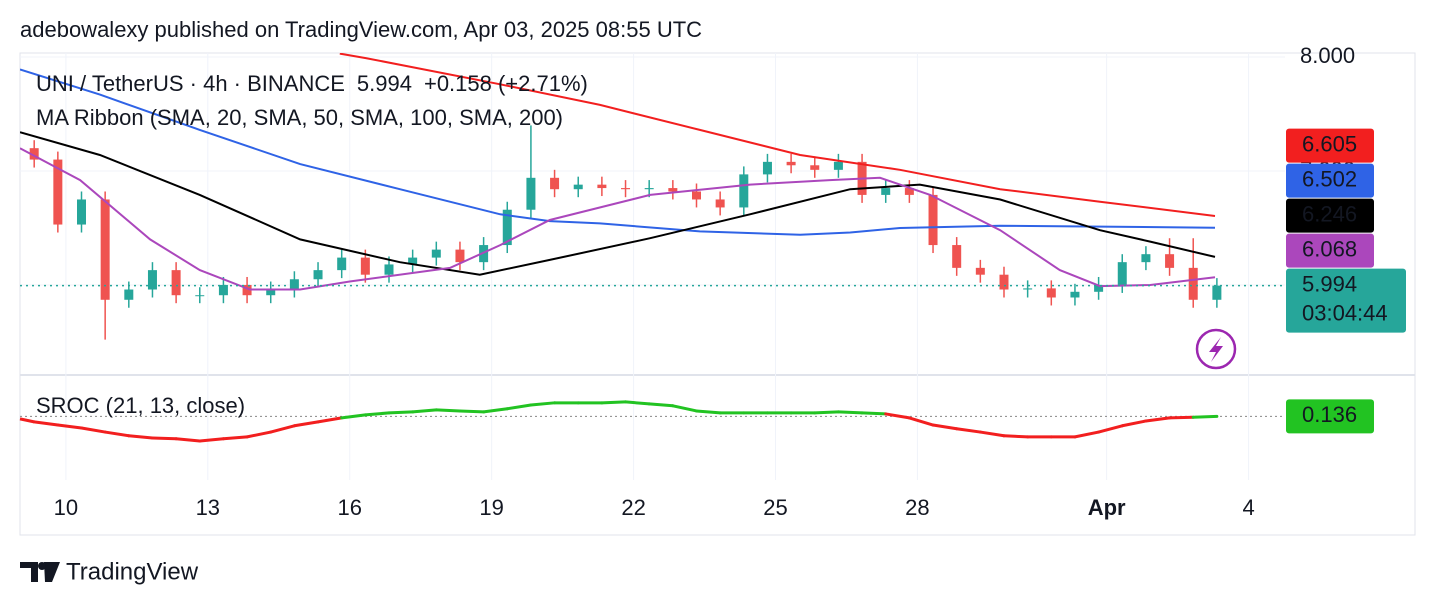  What do you see at coordinates (40, 572) in the screenshot?
I see `brand-logo` at bounding box center [40, 572].